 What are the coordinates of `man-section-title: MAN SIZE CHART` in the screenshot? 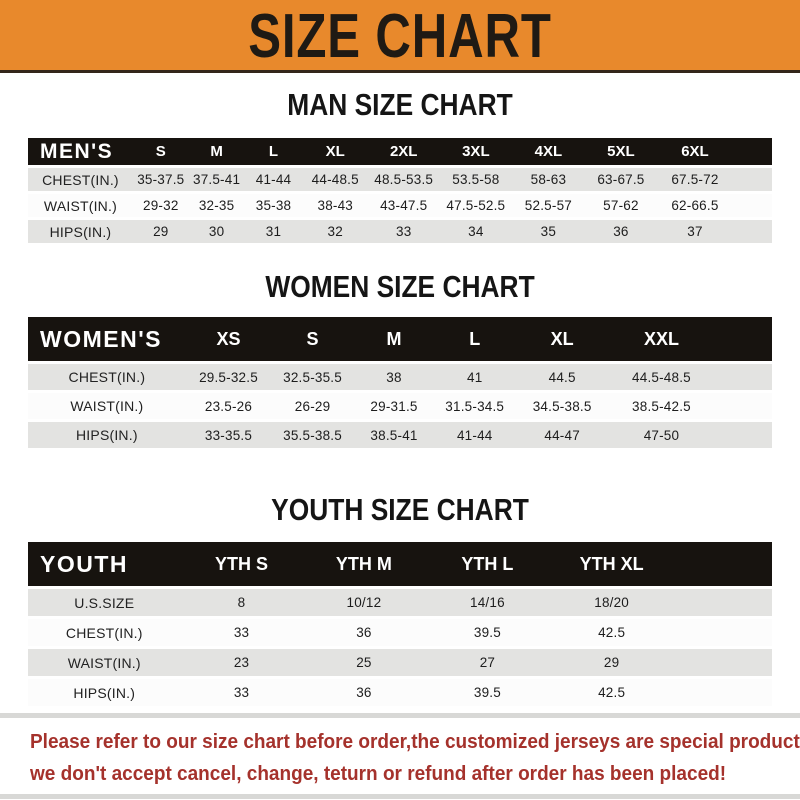 It's located at (400, 104).